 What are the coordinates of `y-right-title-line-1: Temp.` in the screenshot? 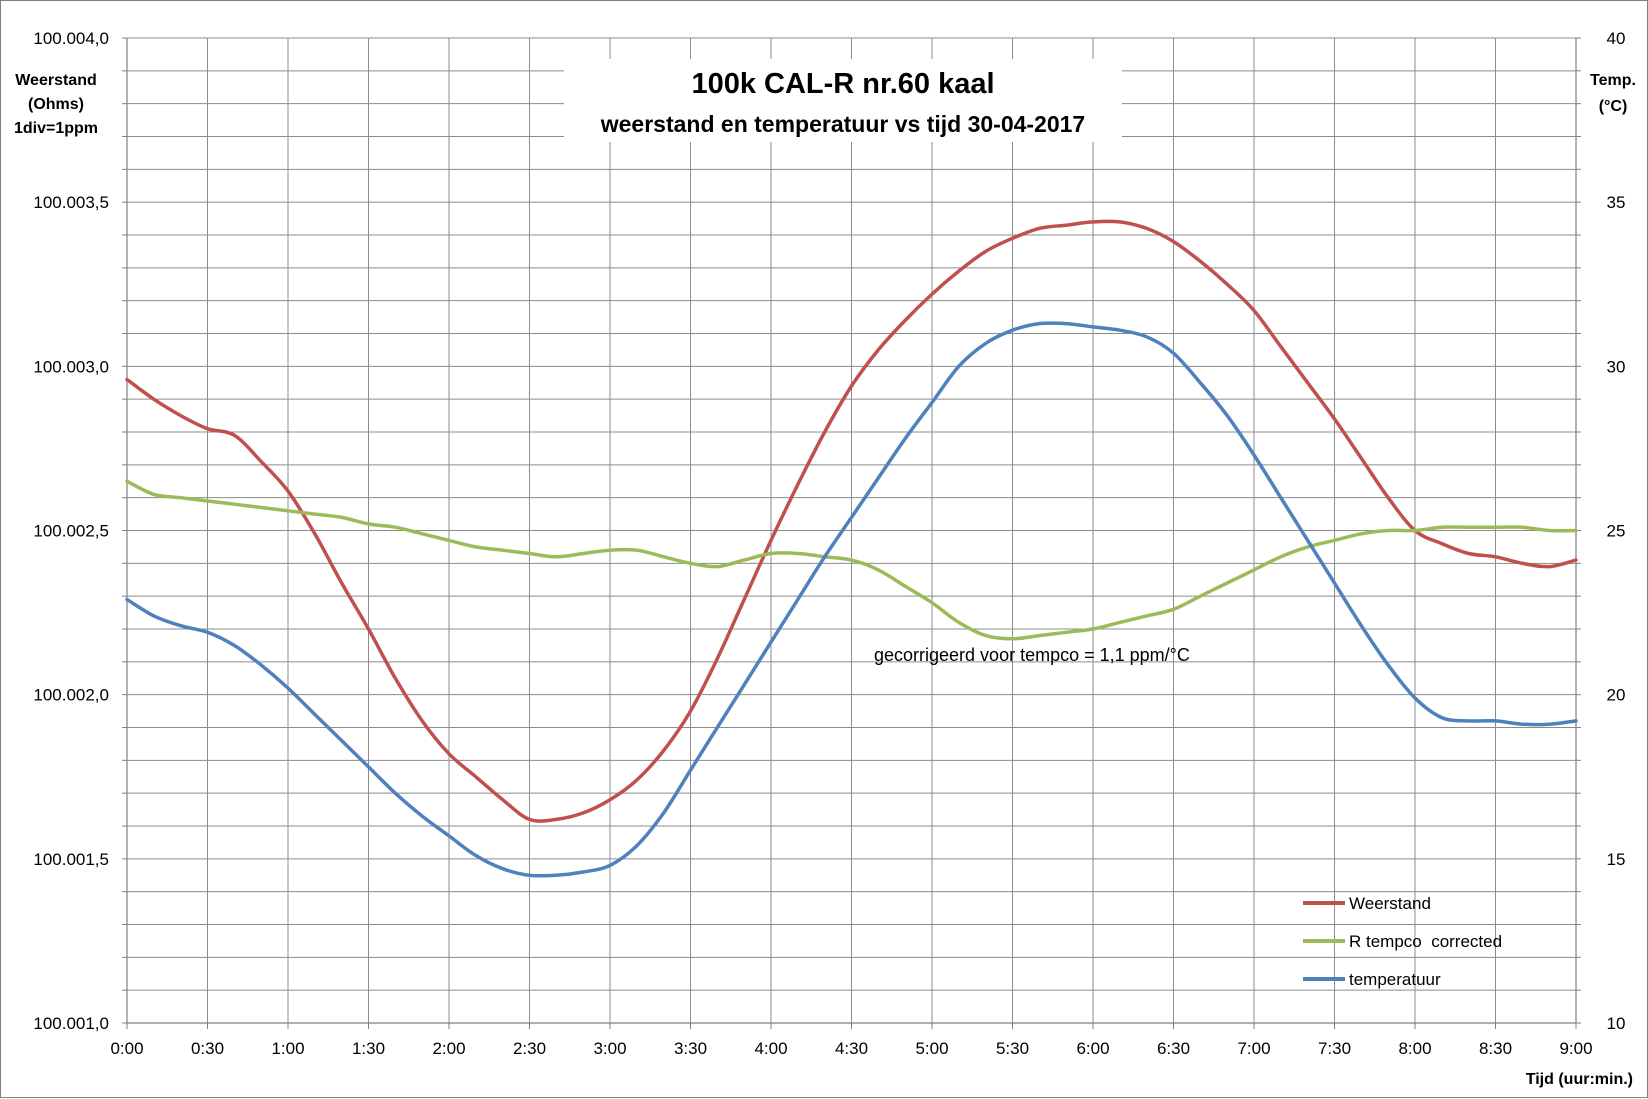 It's located at (1613, 80).